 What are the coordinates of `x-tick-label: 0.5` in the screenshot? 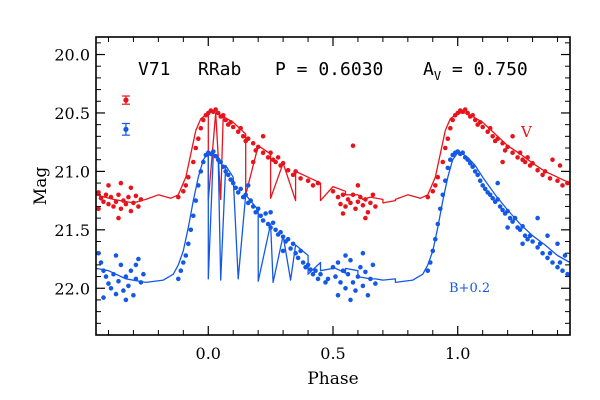 It's located at (332, 353).